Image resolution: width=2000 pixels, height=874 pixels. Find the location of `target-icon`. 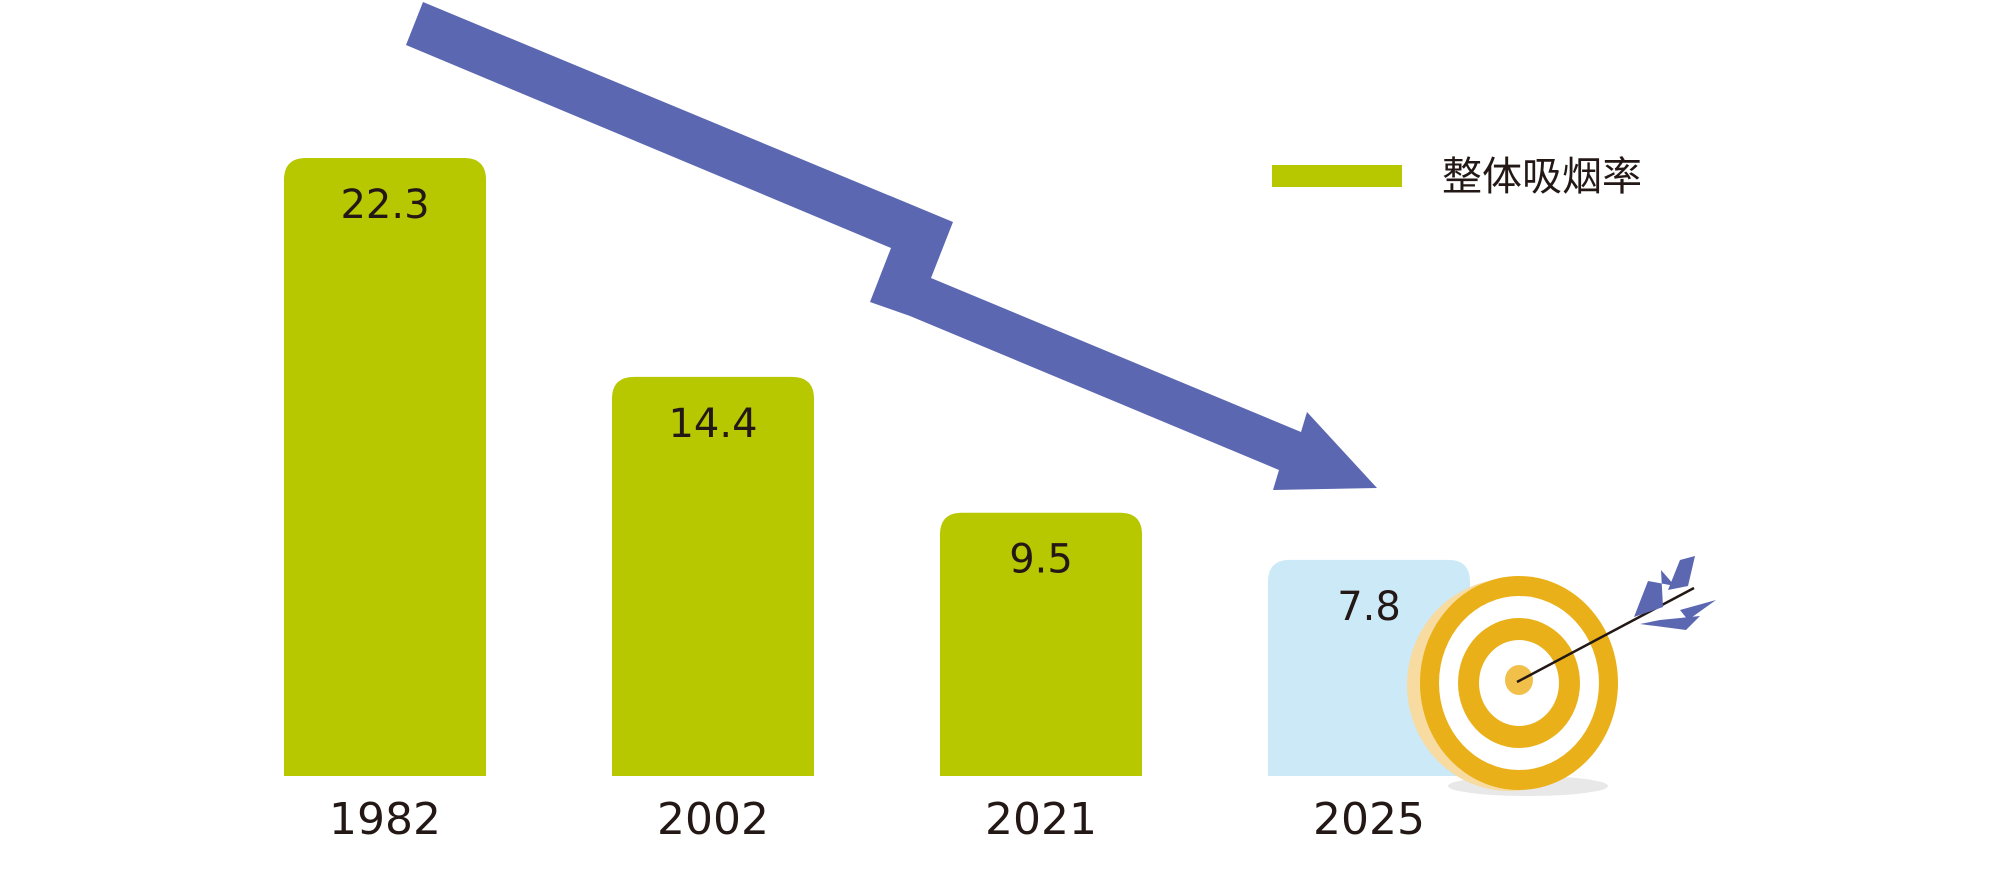

target-icon is located at coordinates (1561, 676).